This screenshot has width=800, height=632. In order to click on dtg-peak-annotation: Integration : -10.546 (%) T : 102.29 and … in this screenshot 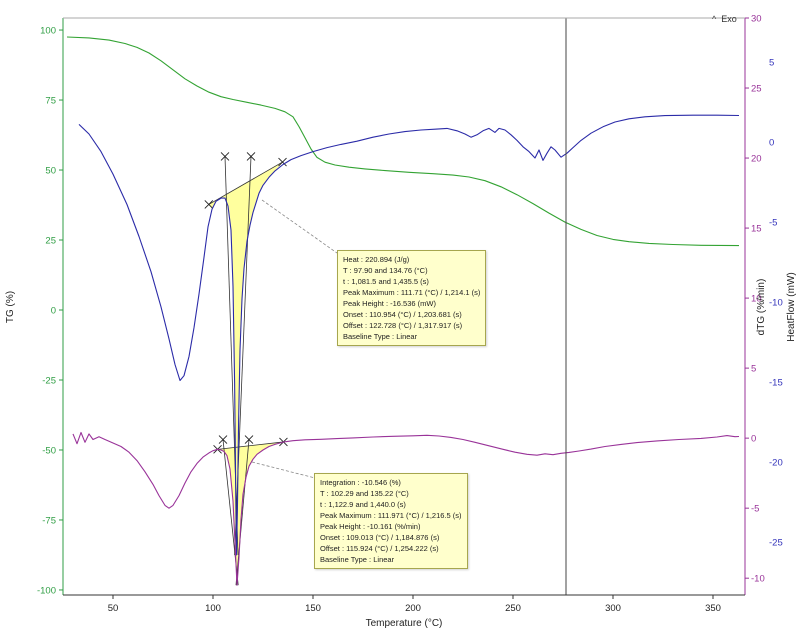, I will do `click(391, 521)`.